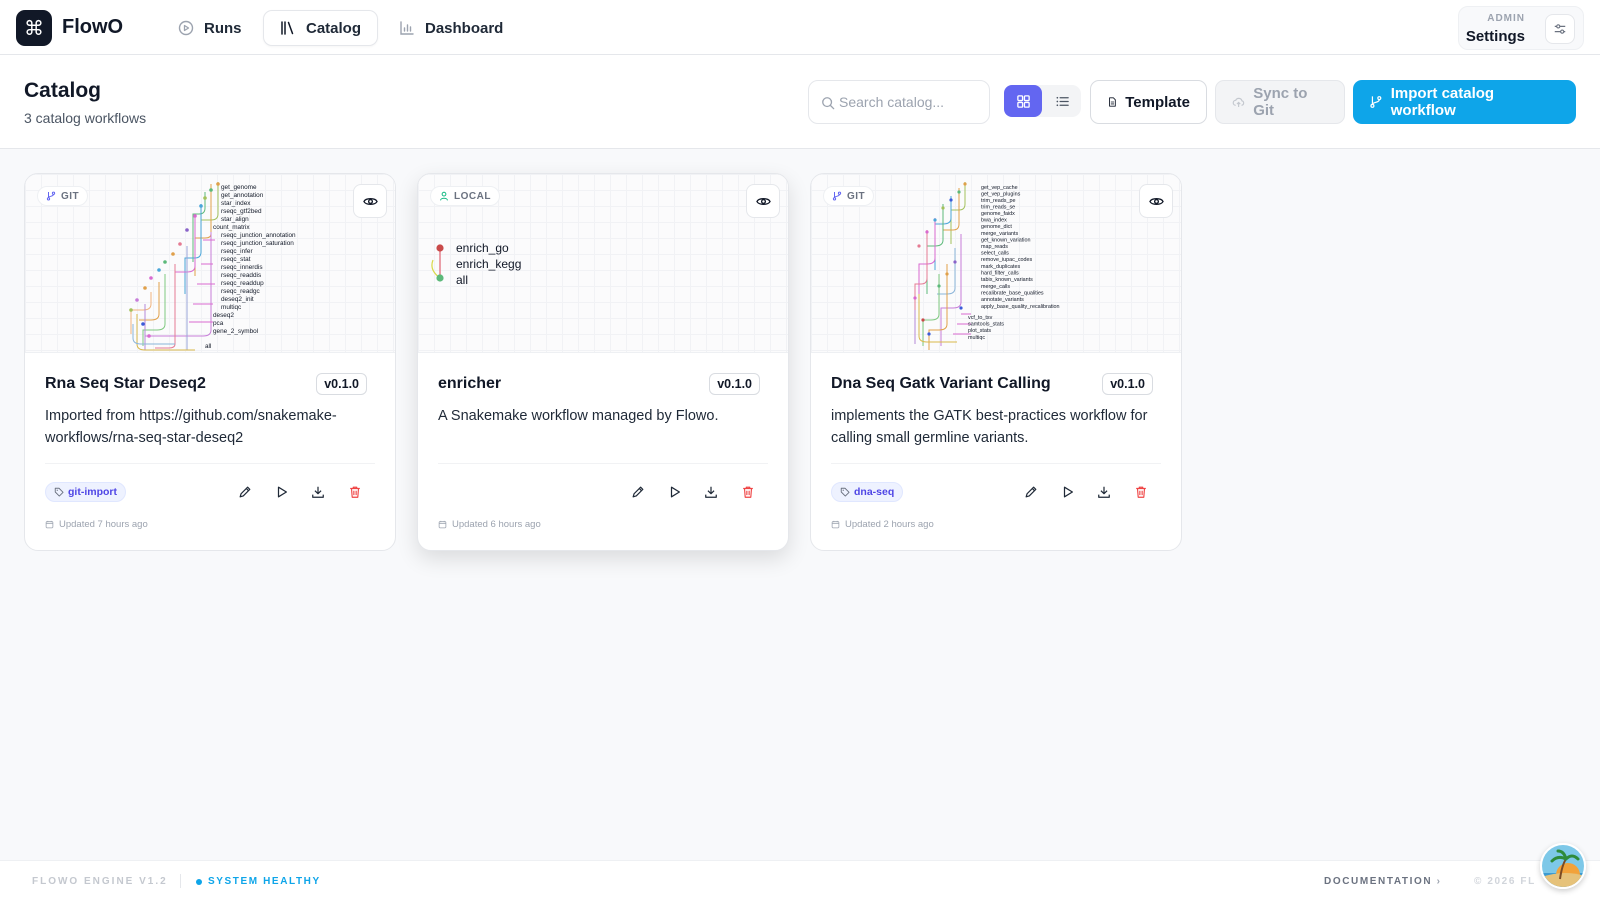  I want to click on grid-view-button, so click(1023, 101).